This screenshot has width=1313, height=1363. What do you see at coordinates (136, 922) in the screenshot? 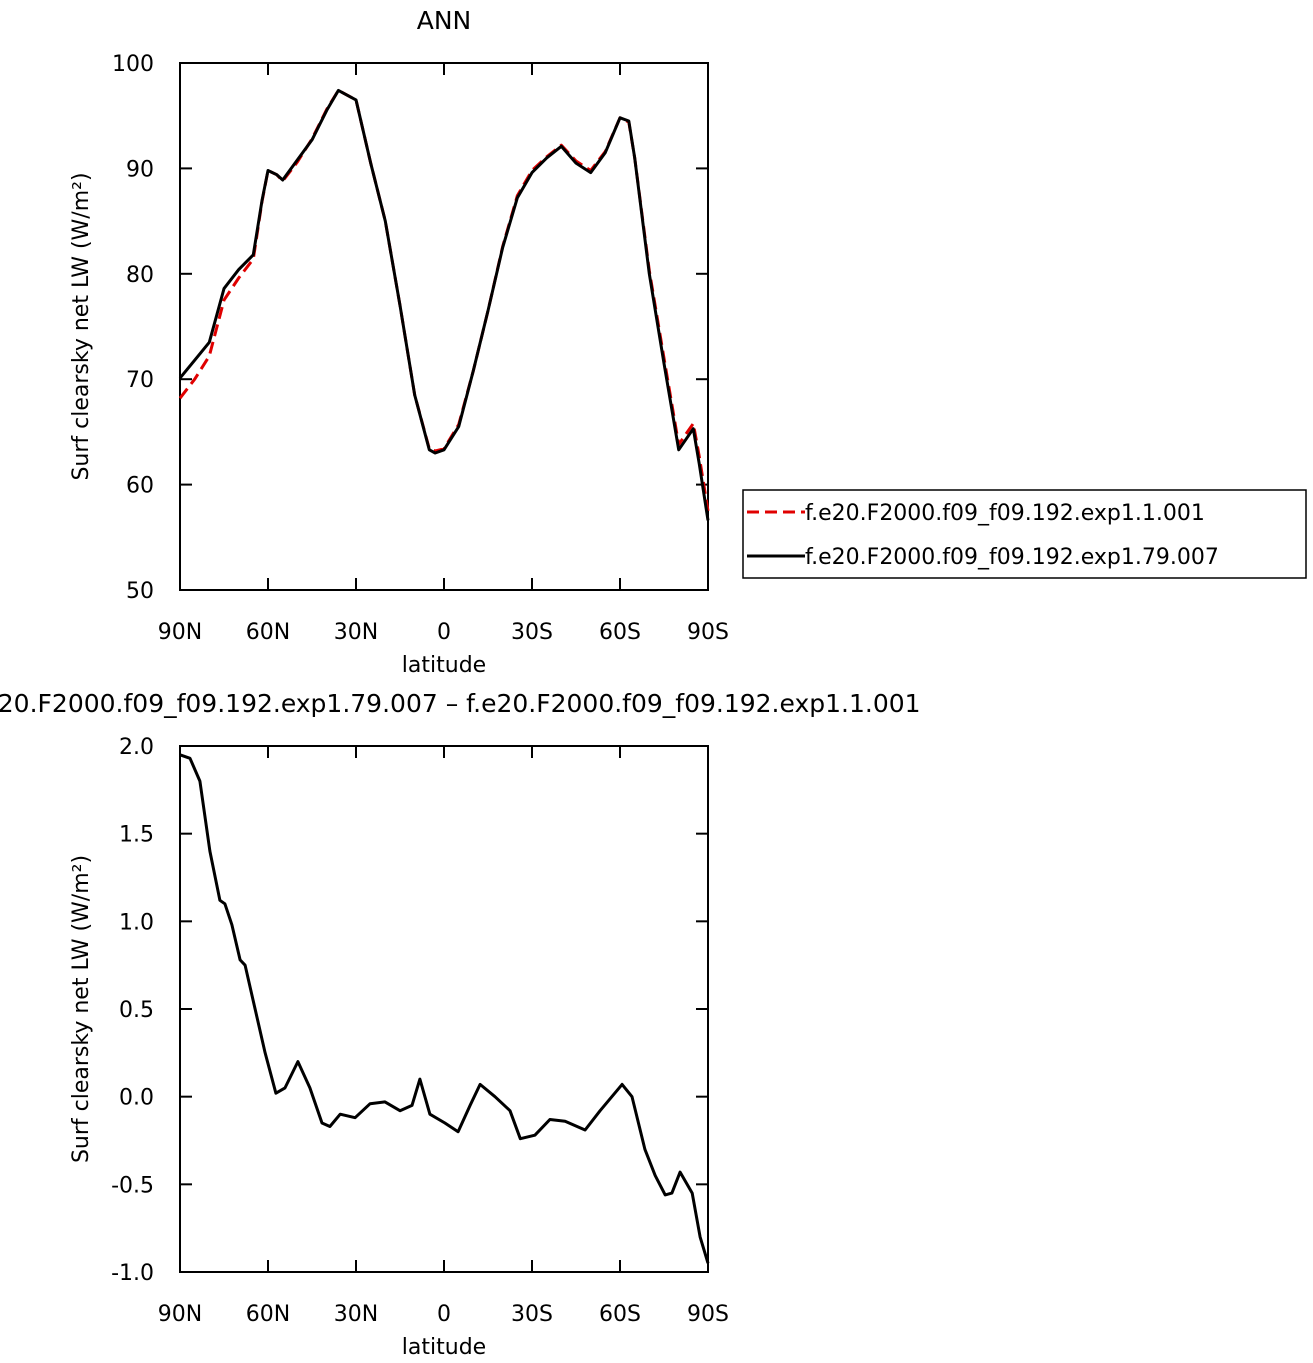
I see `y-tick-label: 1.0` at bounding box center [136, 922].